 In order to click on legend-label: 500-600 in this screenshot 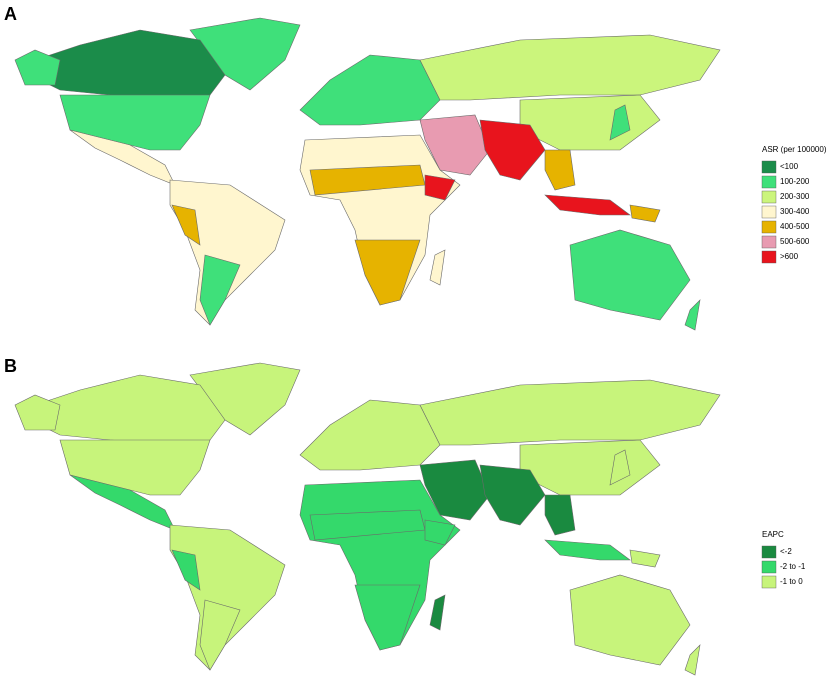, I will do `click(795, 241)`.